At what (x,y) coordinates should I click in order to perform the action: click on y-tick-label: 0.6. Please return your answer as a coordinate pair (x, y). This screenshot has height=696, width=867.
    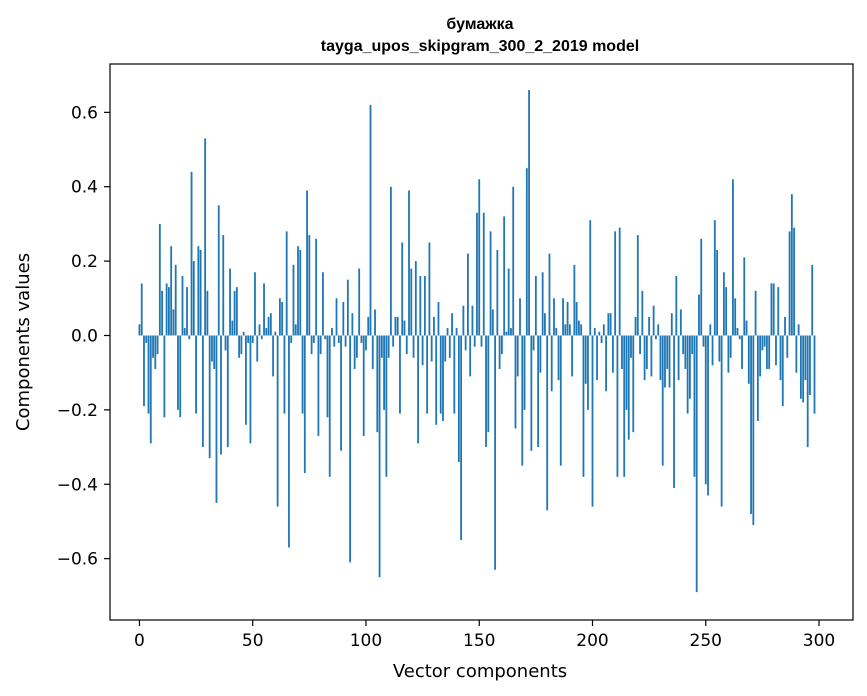
    Looking at the image, I should click on (84, 113).